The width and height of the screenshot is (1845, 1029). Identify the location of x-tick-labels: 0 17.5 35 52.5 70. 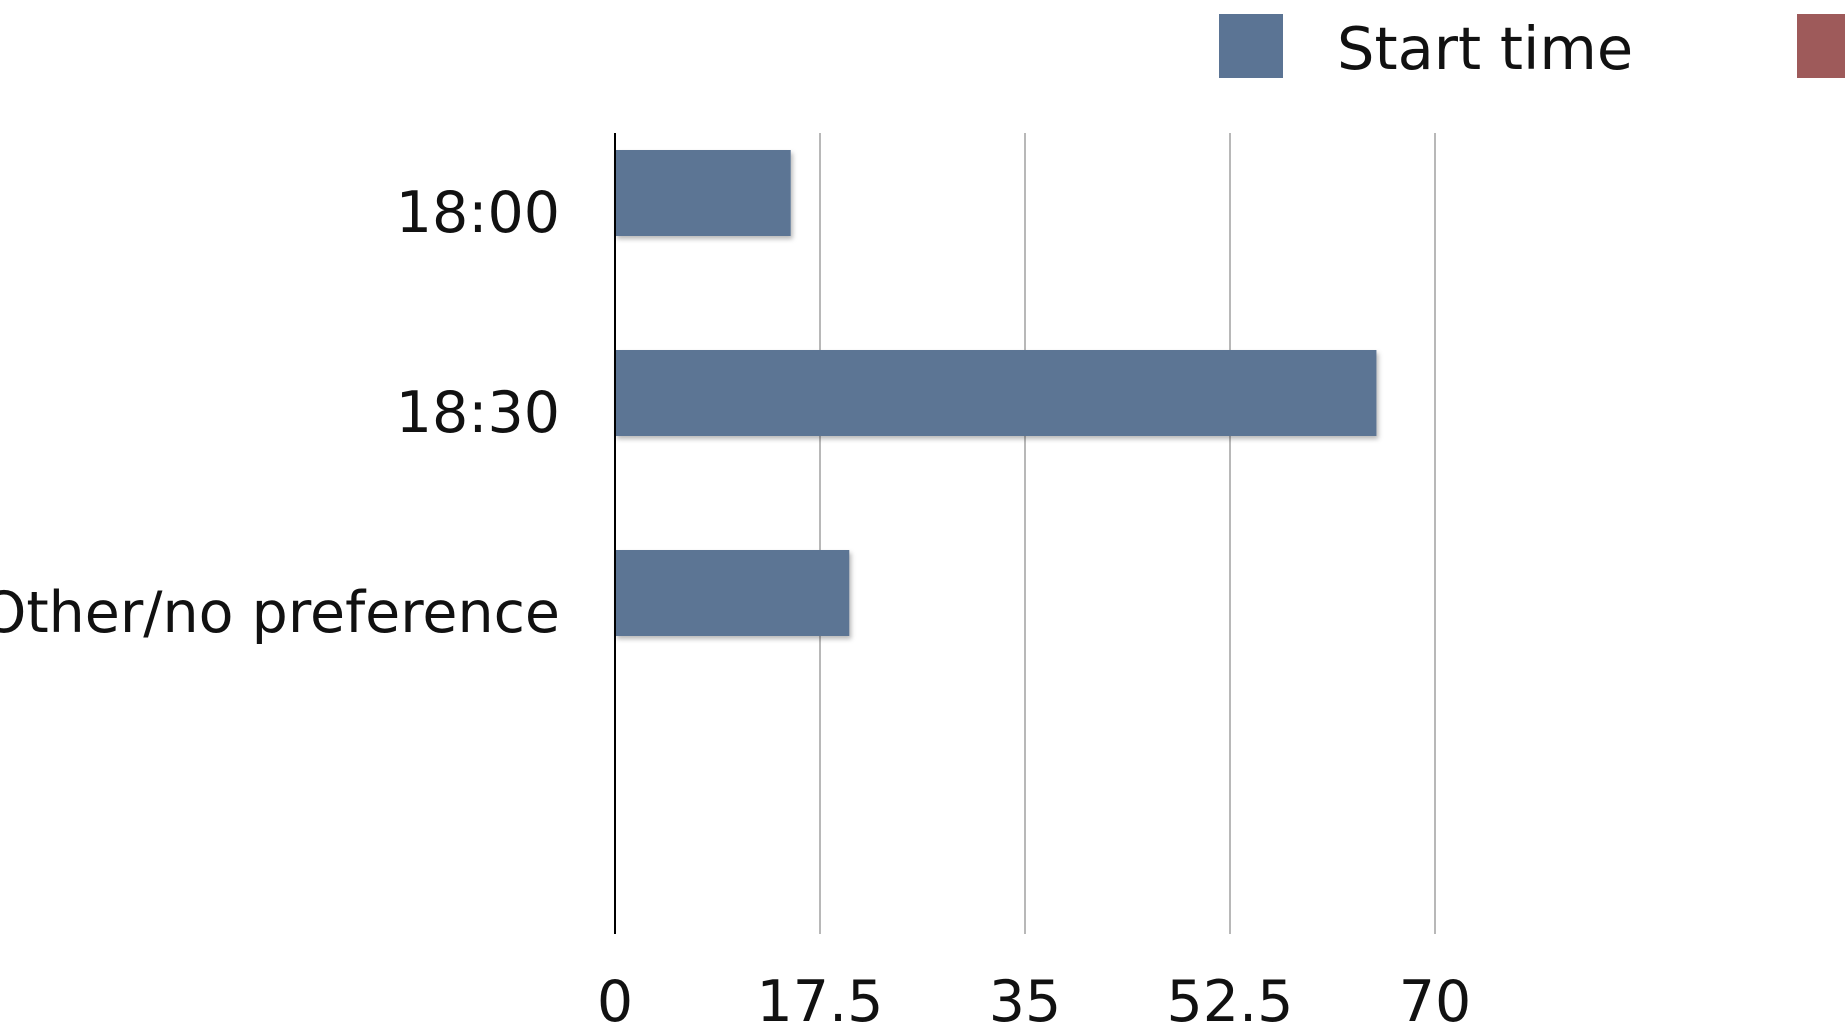
(1034, 999).